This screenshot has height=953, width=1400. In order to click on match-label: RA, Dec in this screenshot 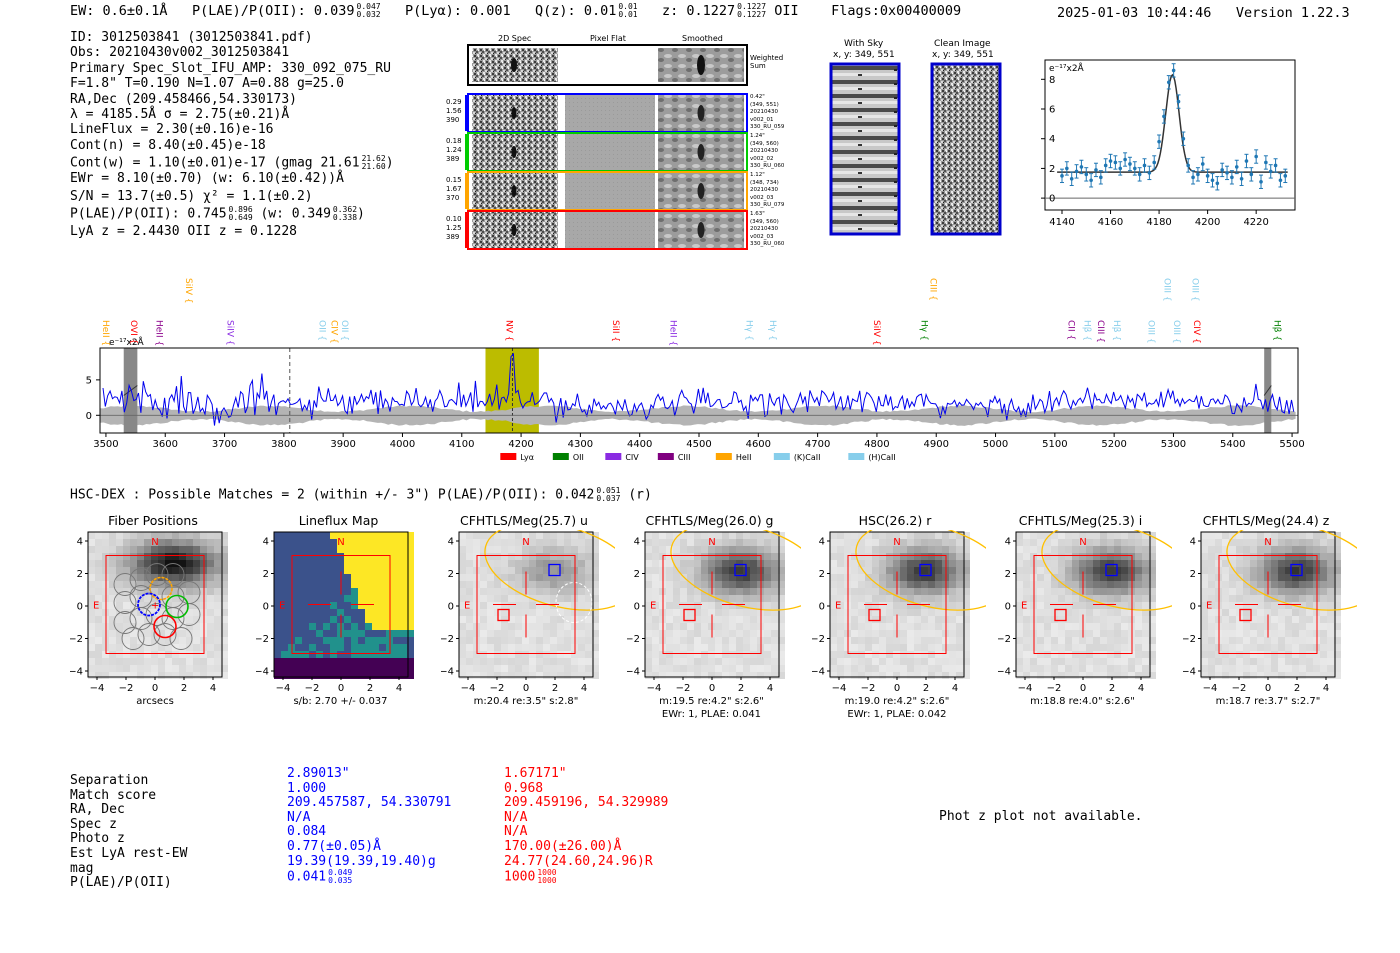, I will do `click(97, 810)`.